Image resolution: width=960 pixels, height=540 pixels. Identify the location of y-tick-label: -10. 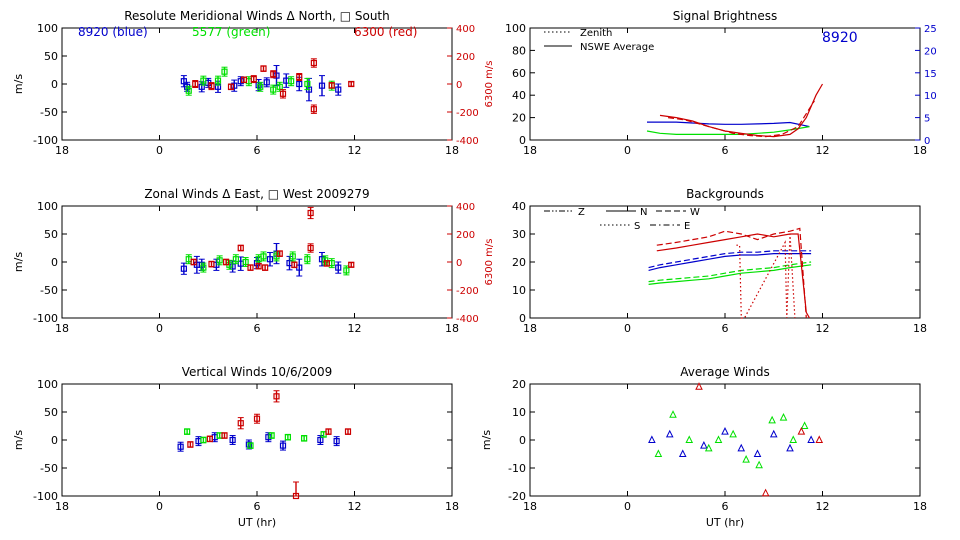
(517, 468).